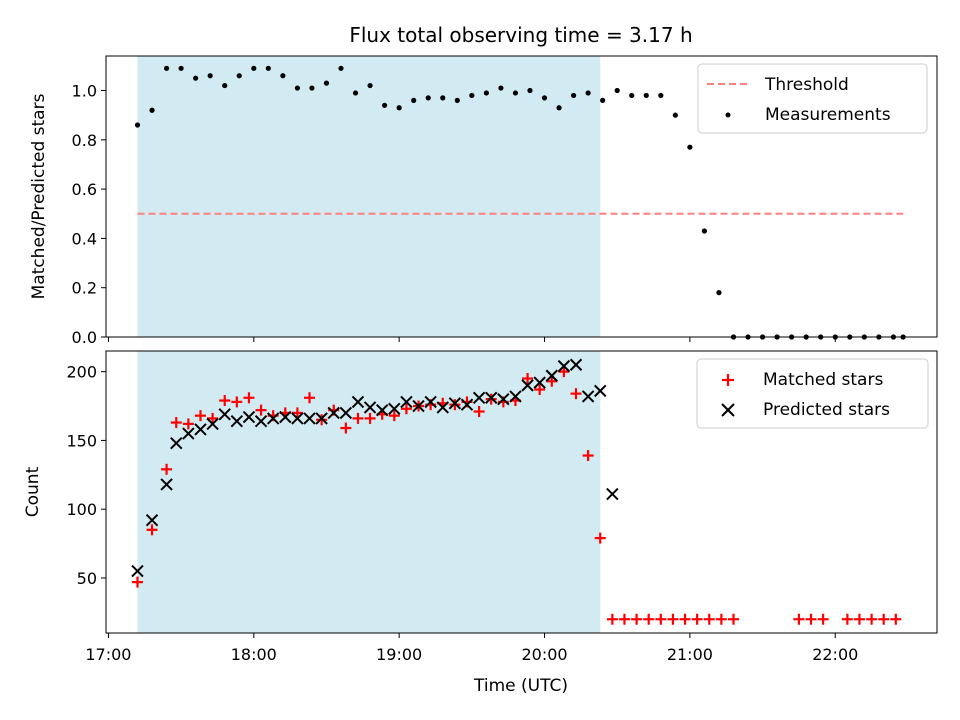 This screenshot has height=720, width=960. Describe the element at coordinates (823, 380) in the screenshot. I see `legend-matched-label: Matched stars` at that location.